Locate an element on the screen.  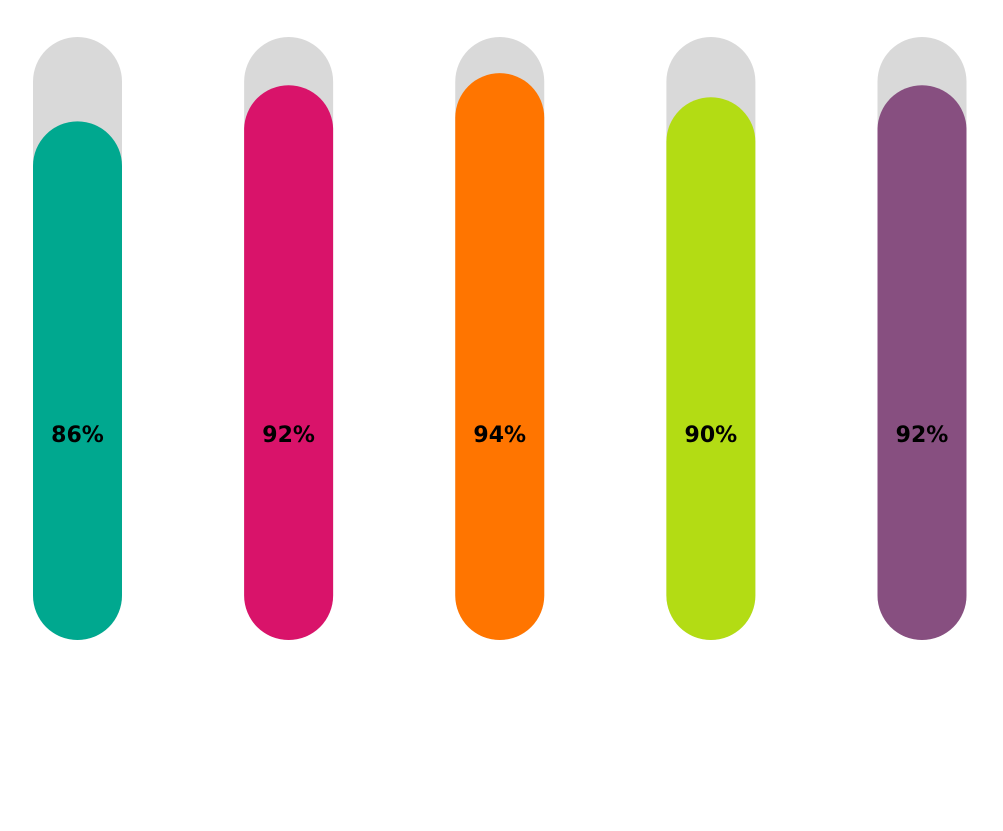
bar-label-1: 92% is located at coordinates (288, 435).